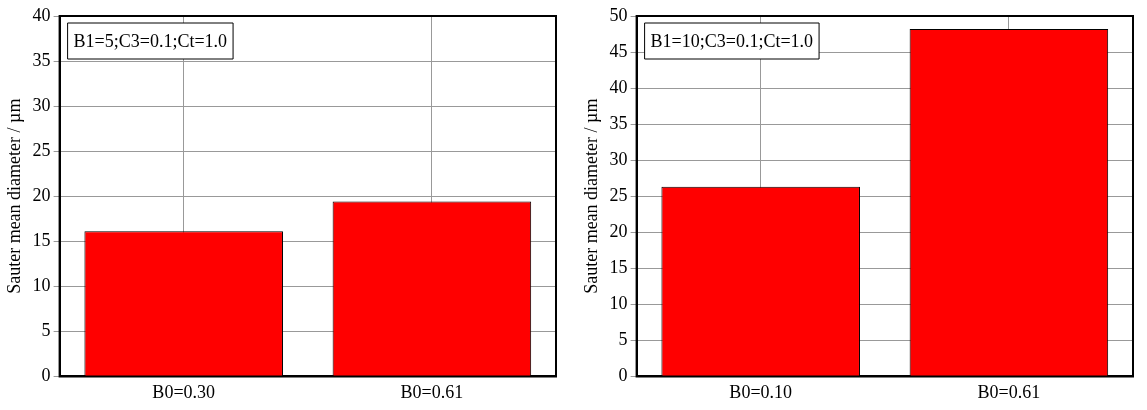  Describe the element at coordinates (732, 40) in the screenshot. I see `annotation: B1=10;C3=0.1;Ct=1.0` at that location.